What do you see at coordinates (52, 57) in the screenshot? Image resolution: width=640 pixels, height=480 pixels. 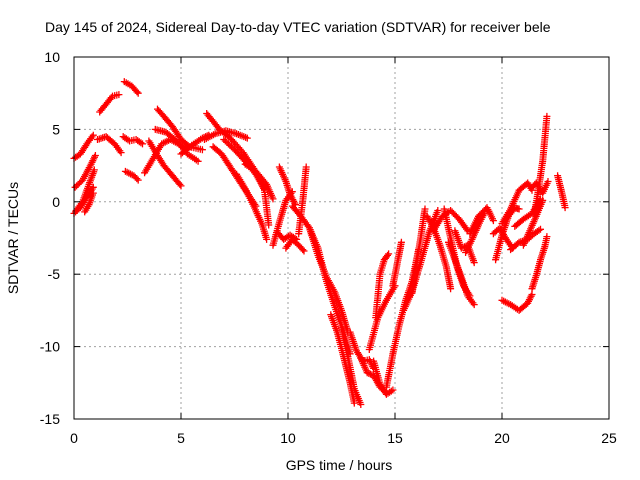 I see `y-tick-label: 10` at bounding box center [52, 57].